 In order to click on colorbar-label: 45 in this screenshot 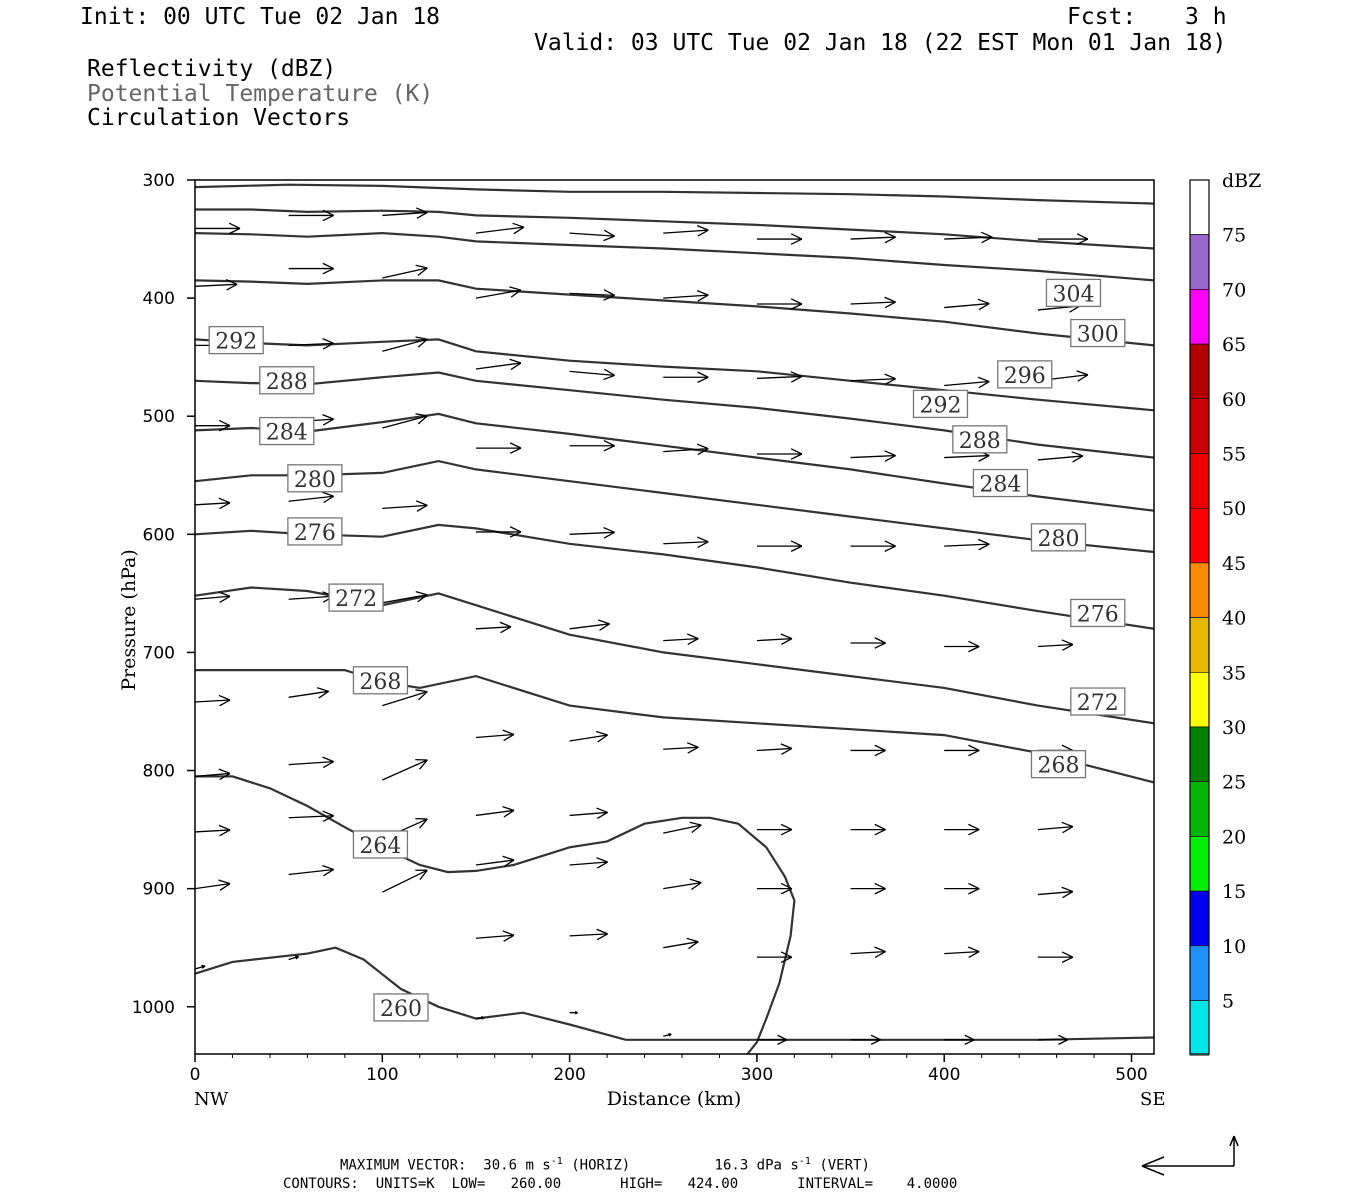, I will do `click(1234, 564)`.